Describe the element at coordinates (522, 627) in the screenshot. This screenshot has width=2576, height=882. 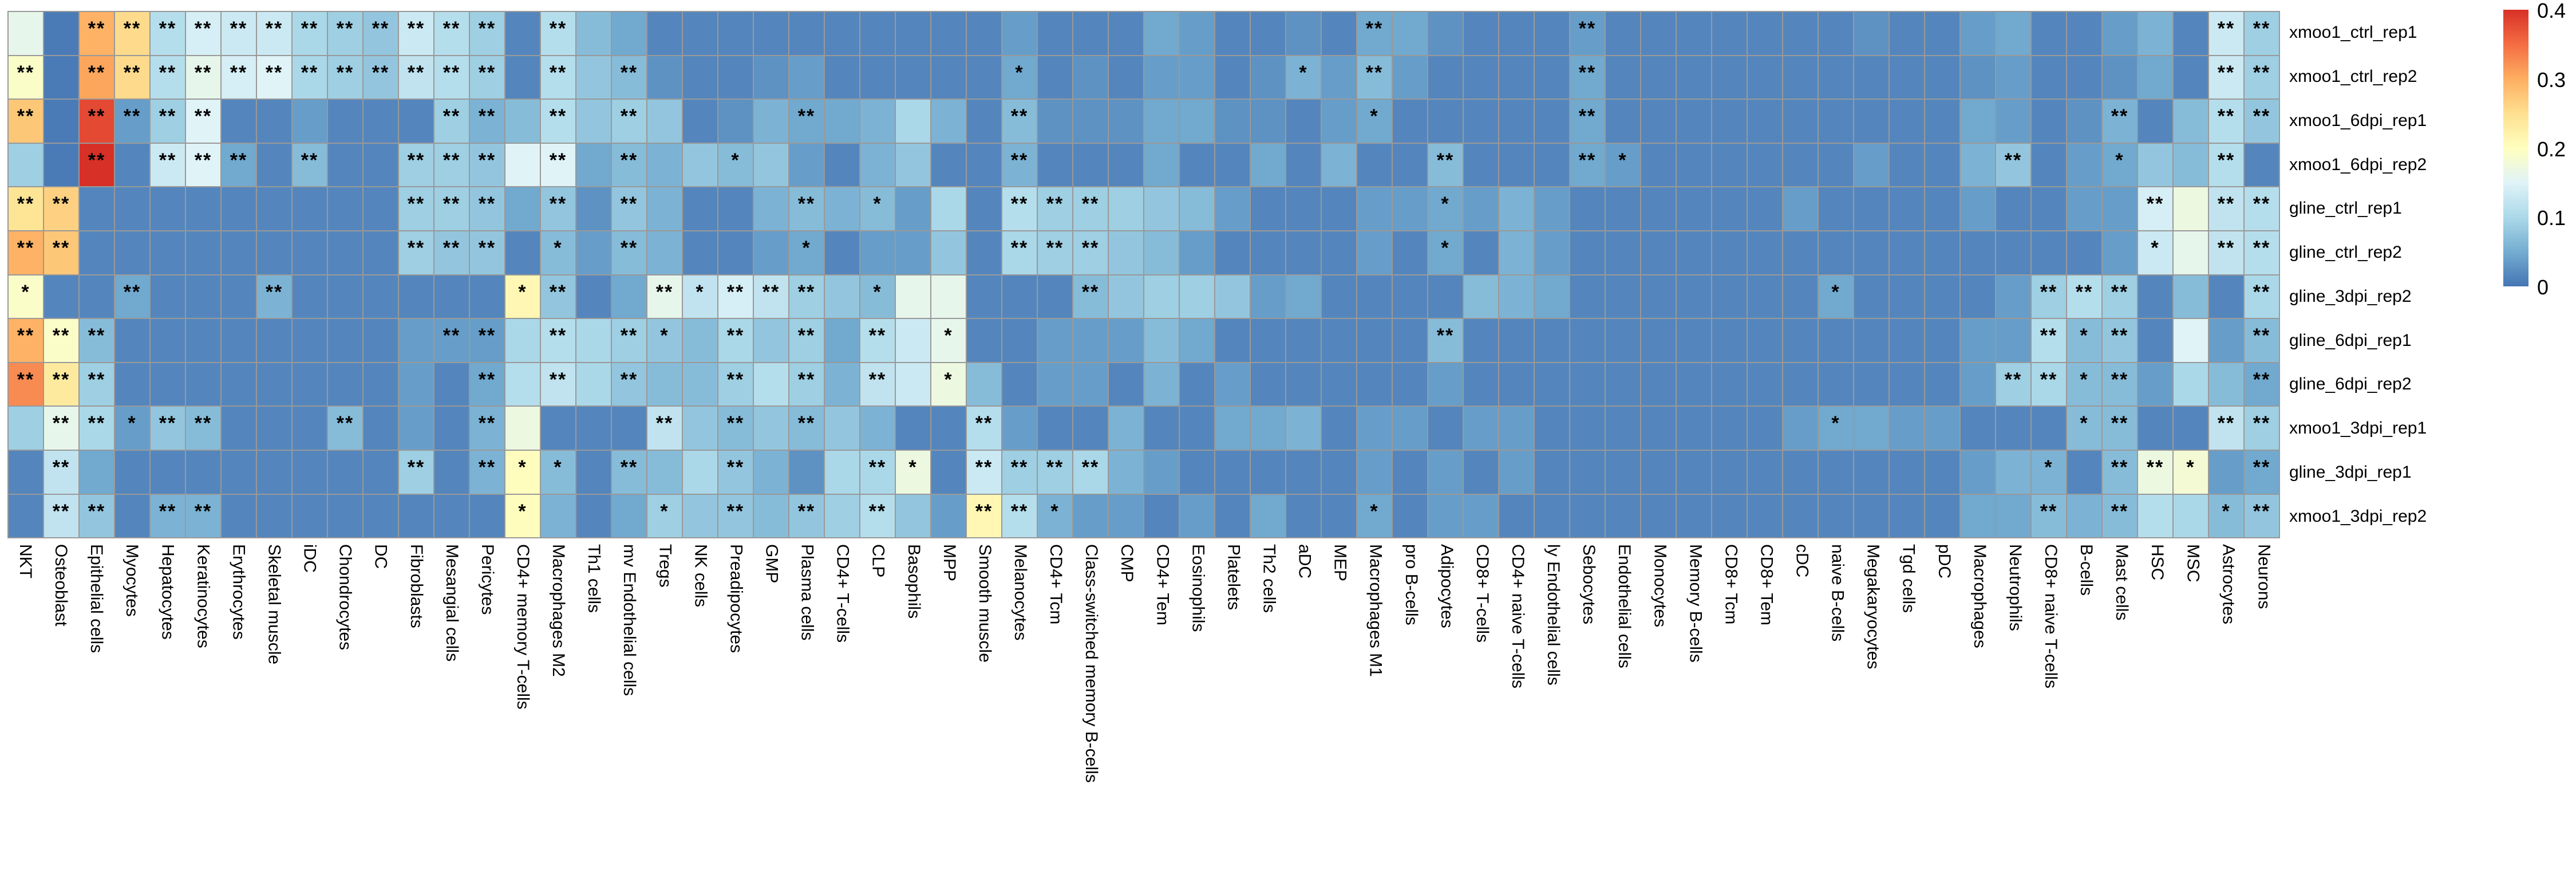
I see `column-label: CD4+ memory T-cells` at that location.